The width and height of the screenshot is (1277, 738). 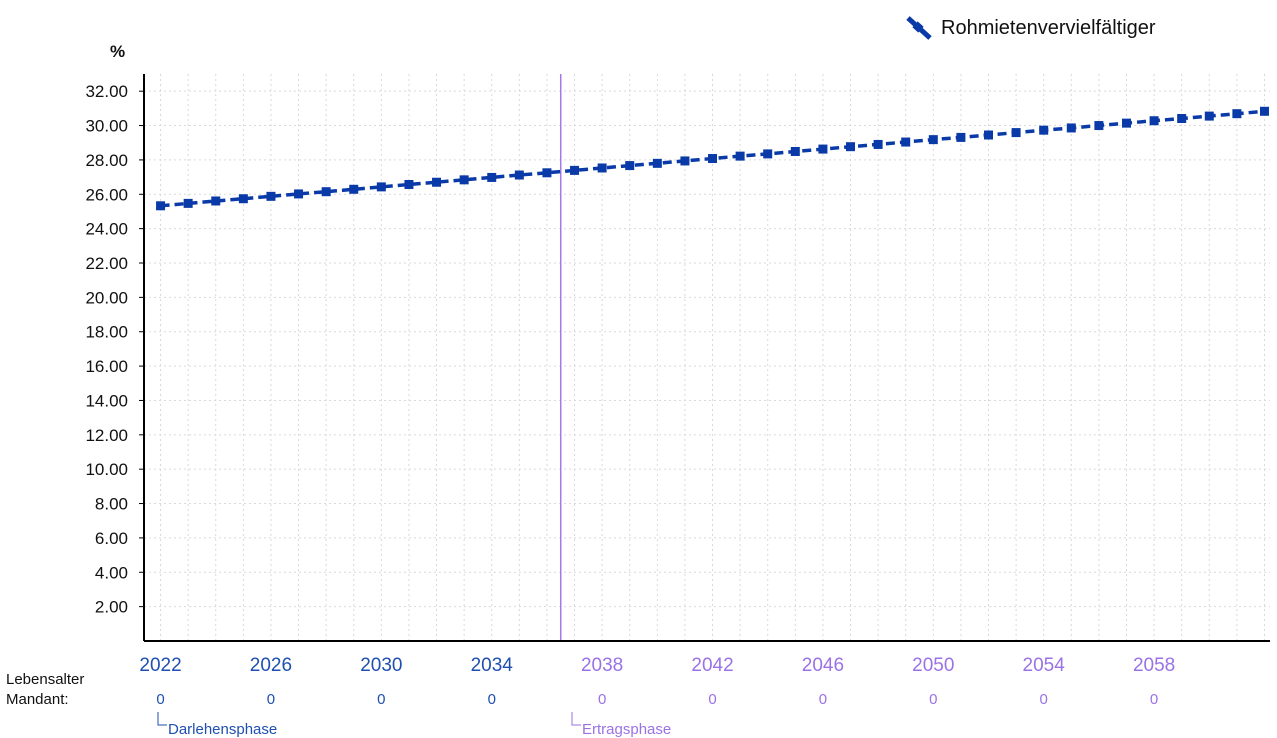 I want to click on y-tick-label: 8.00, so click(x=111, y=504).